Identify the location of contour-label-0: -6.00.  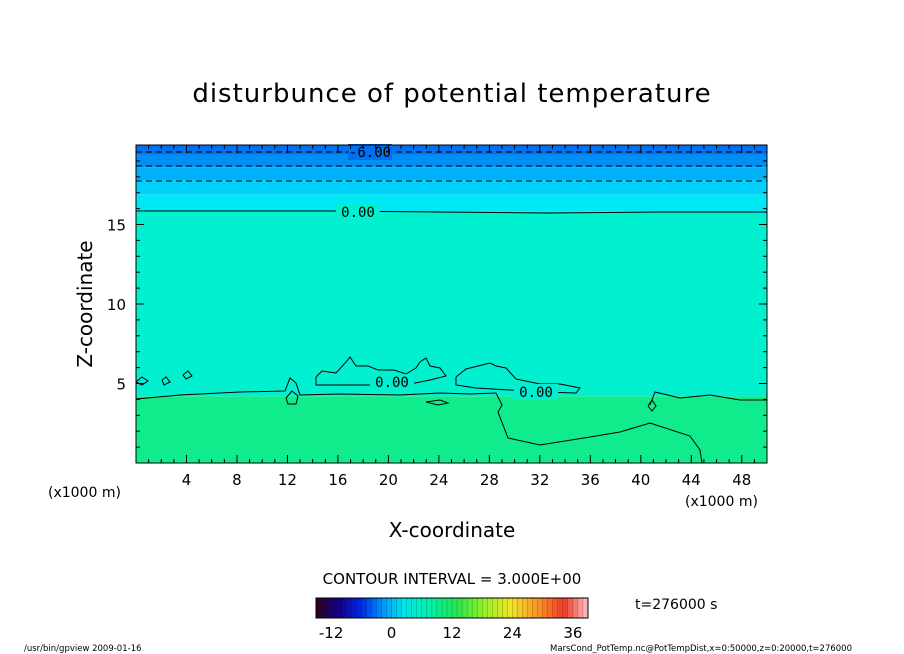
(370, 153).